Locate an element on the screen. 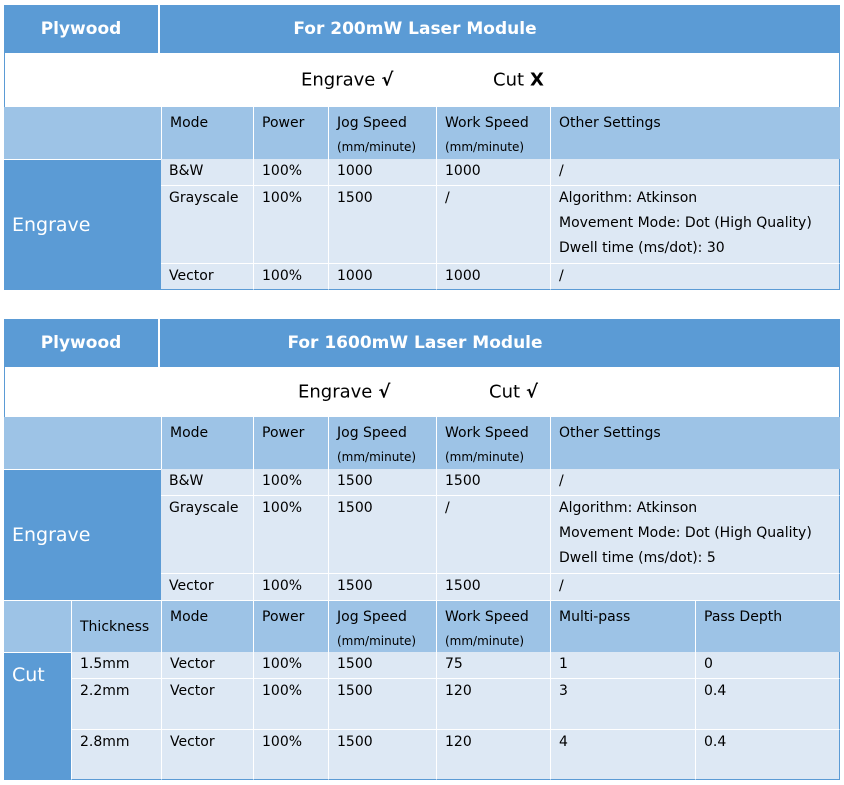 The width and height of the screenshot is (844, 785). table-row: 2.2mm Vector 100% 1500 120 3 0.4 is located at coordinates (422, 703).